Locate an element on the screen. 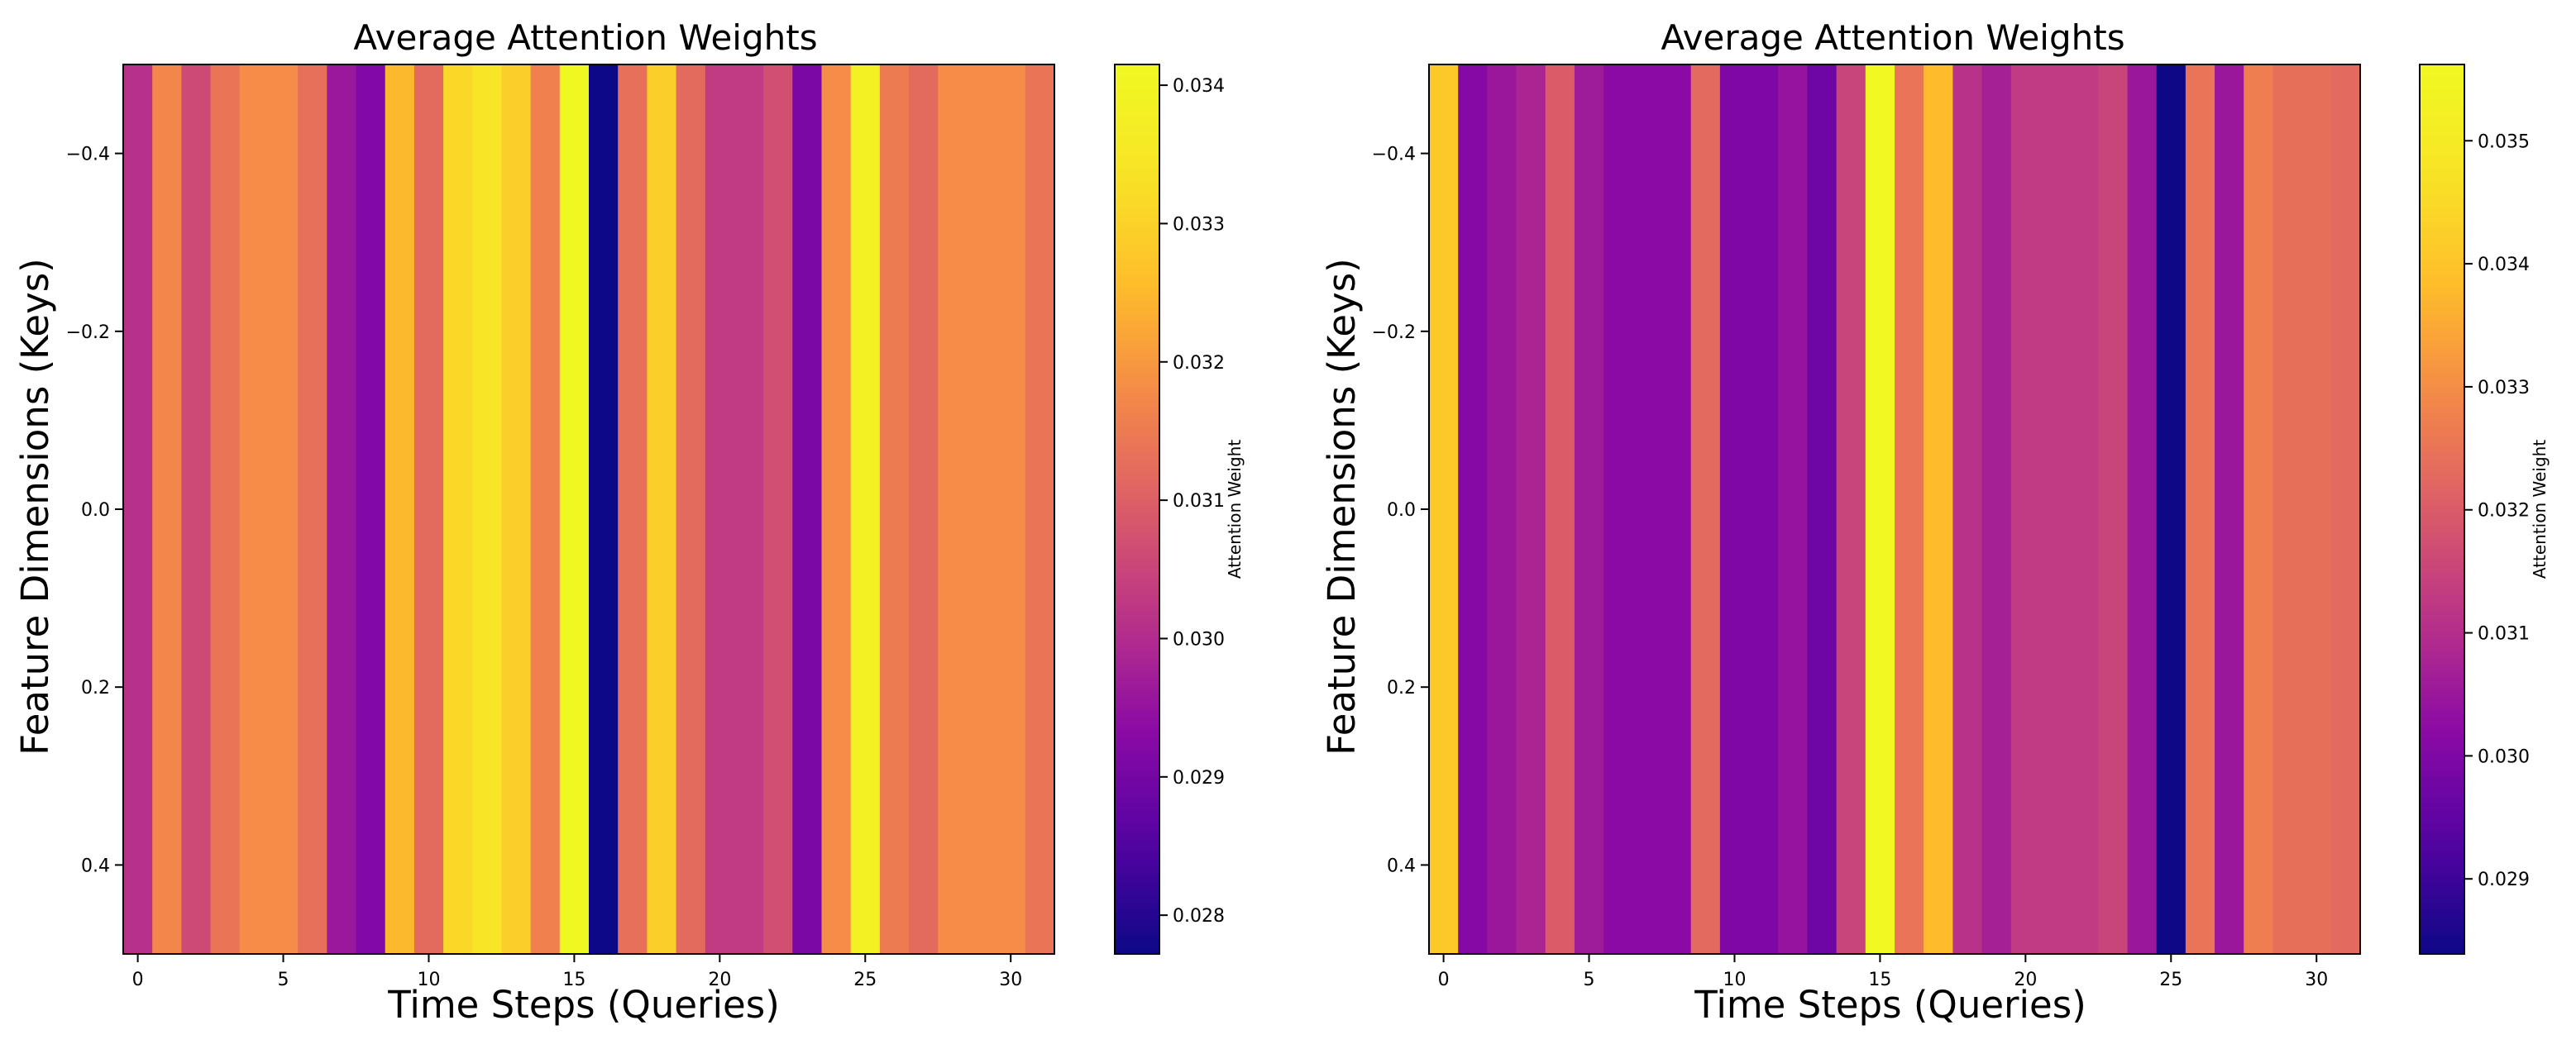  right-colorbar-label: Attention Weight is located at coordinates (2540, 509).